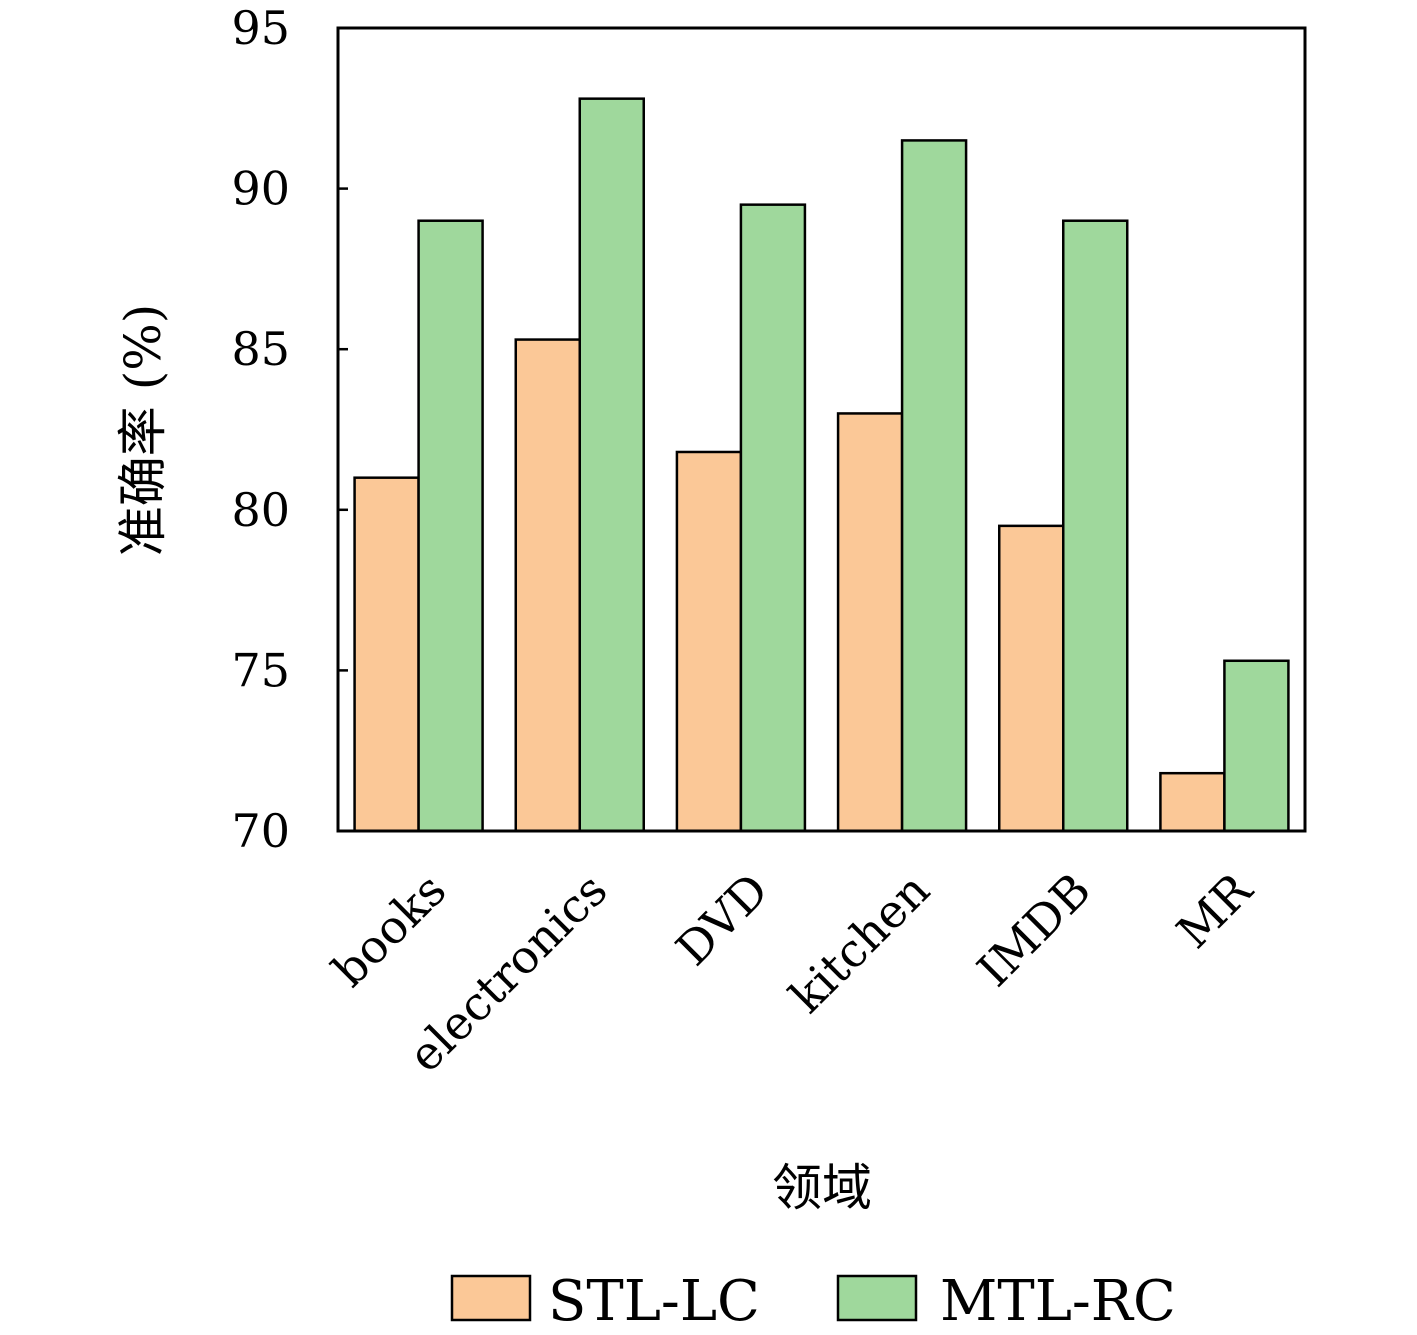  What do you see at coordinates (709, 641) in the screenshot?
I see `bar-stl-lc-dvd` at bounding box center [709, 641].